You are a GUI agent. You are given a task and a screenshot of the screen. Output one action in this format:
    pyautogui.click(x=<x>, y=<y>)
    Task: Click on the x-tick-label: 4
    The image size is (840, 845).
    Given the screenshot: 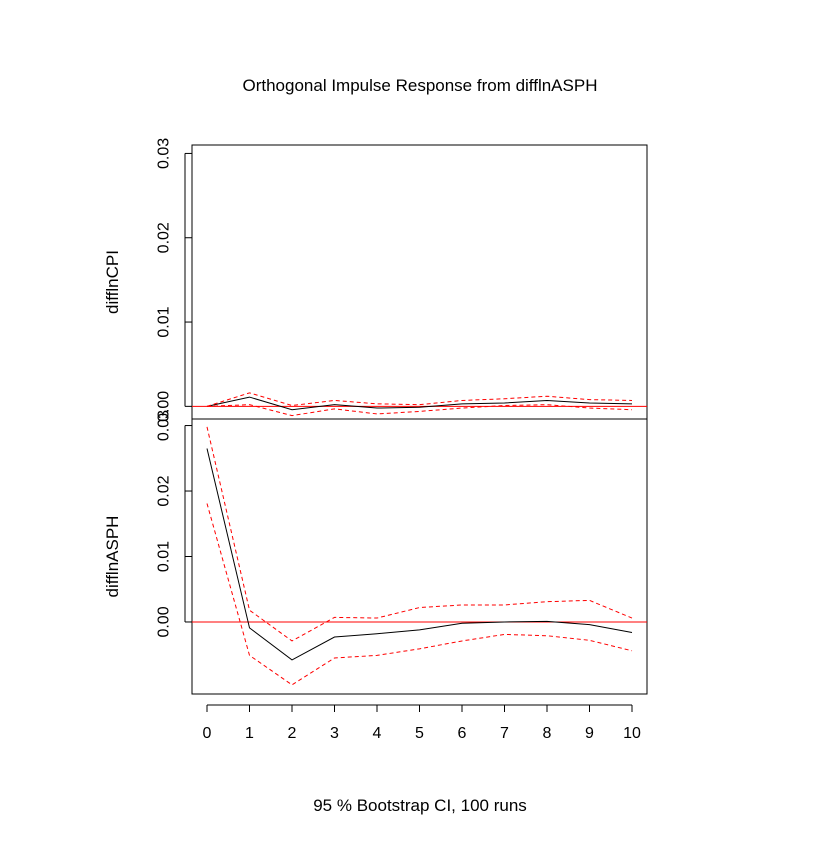 What is the action you would take?
    pyautogui.click(x=377, y=733)
    